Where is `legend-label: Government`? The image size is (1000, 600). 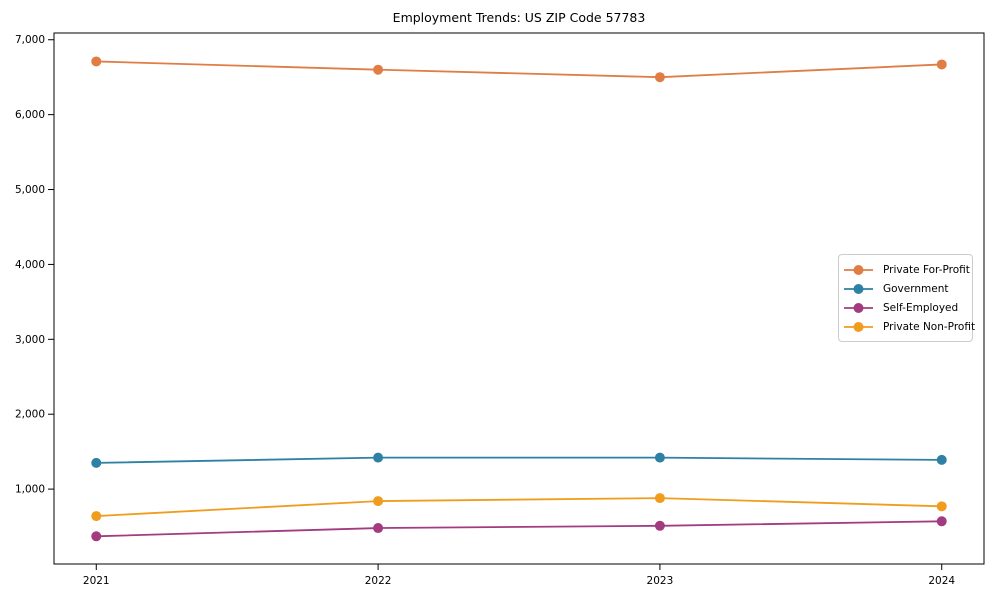
legend-label: Government is located at coordinates (916, 288).